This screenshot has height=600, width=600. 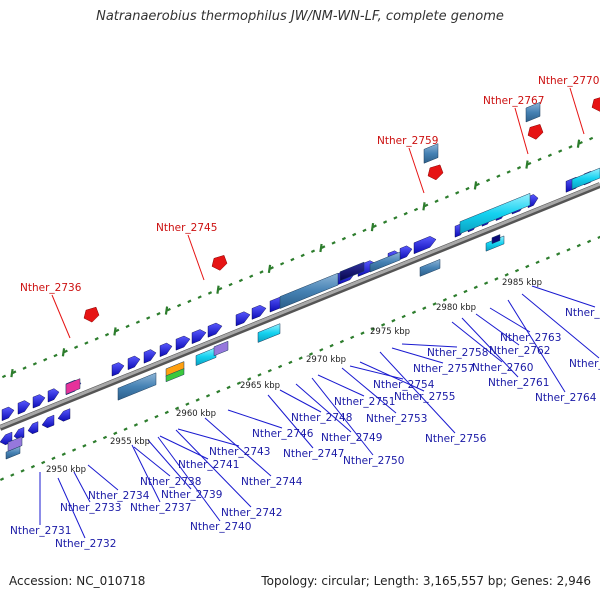 I want to click on gene-label: Nther_2734, so click(x=119, y=496).